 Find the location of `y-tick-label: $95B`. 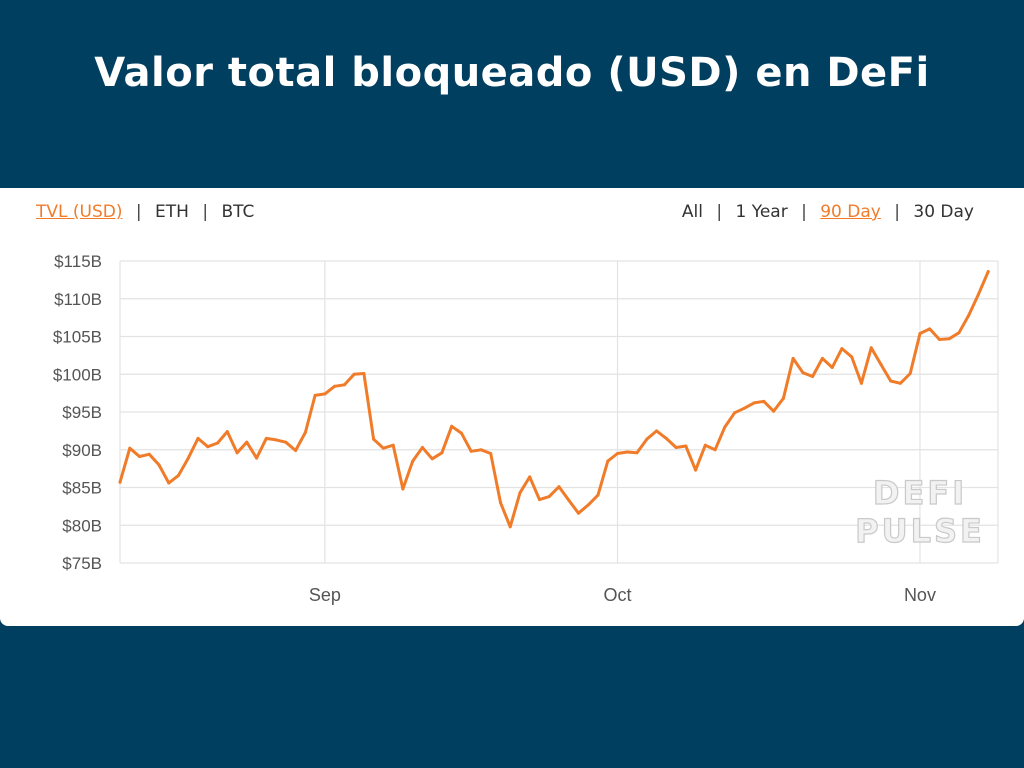

y-tick-label: $95B is located at coordinates (82, 412).